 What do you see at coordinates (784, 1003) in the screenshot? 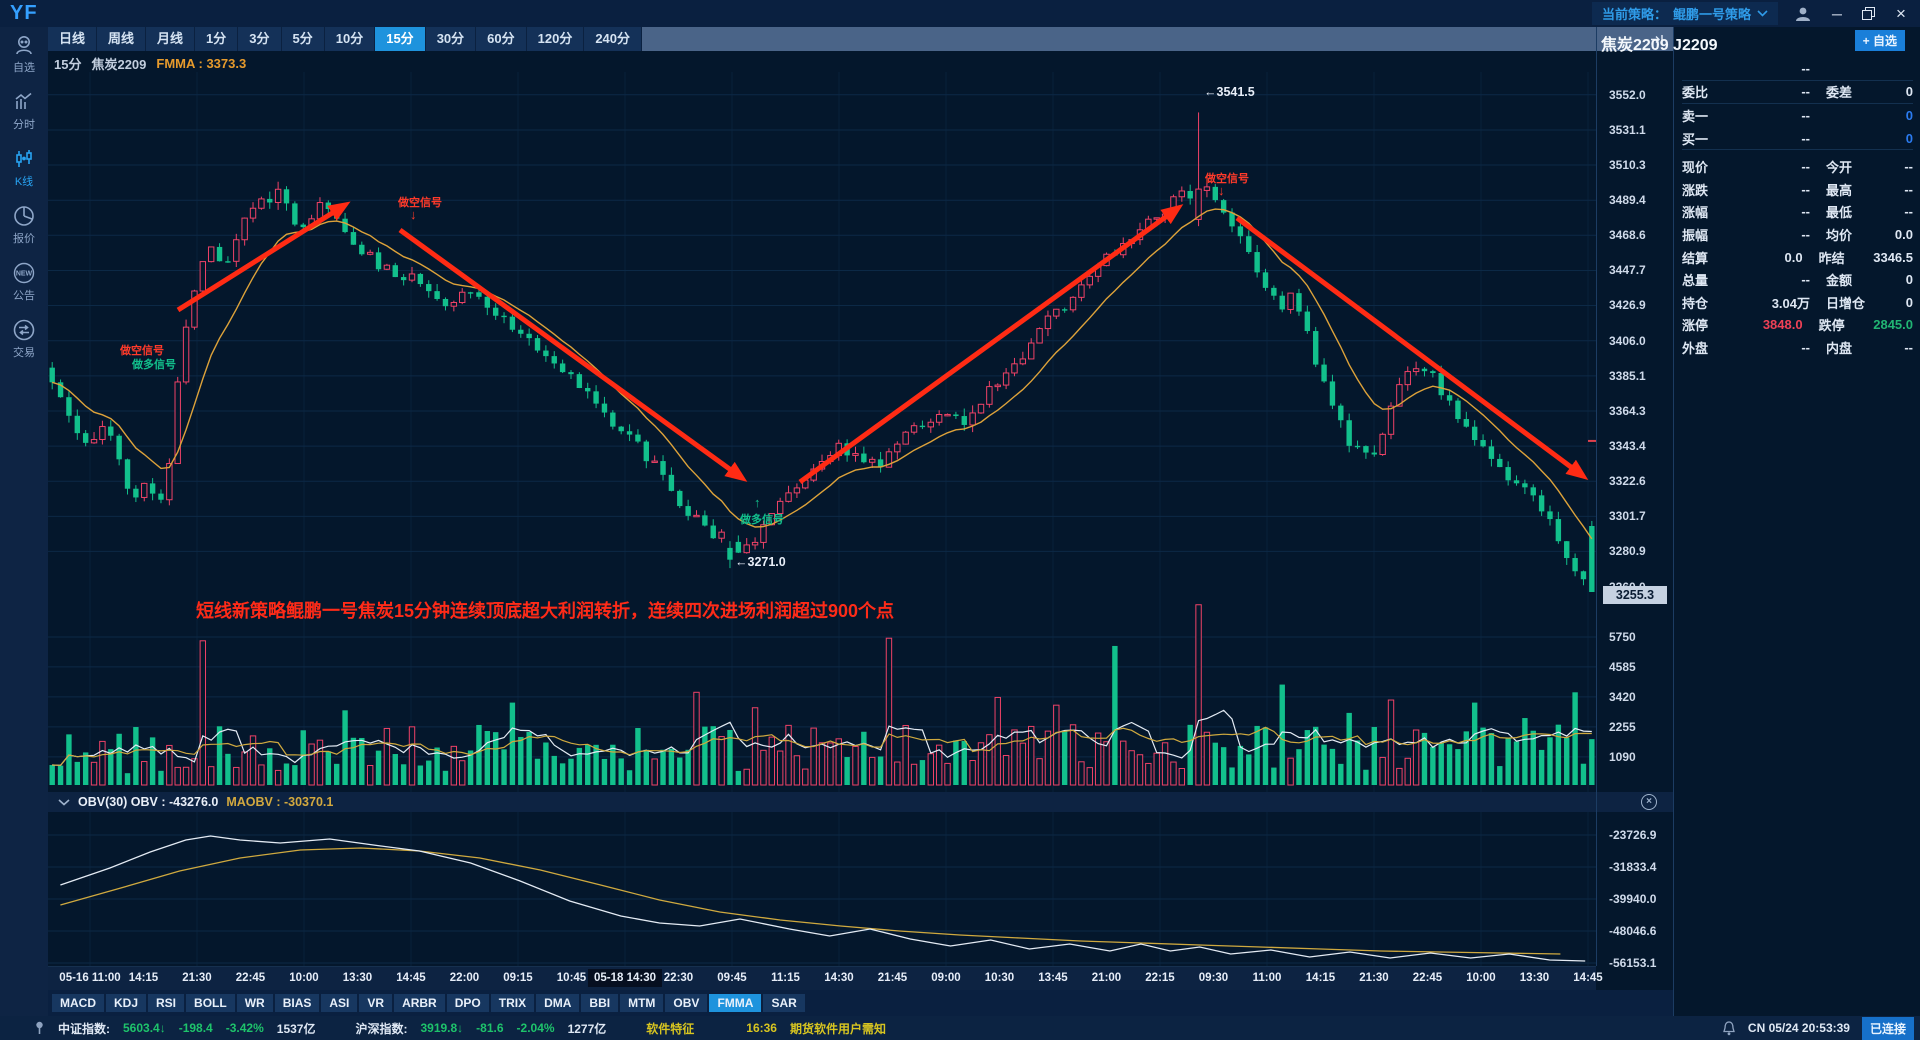
I see `indicator-tab-sar: SAR` at bounding box center [784, 1003].